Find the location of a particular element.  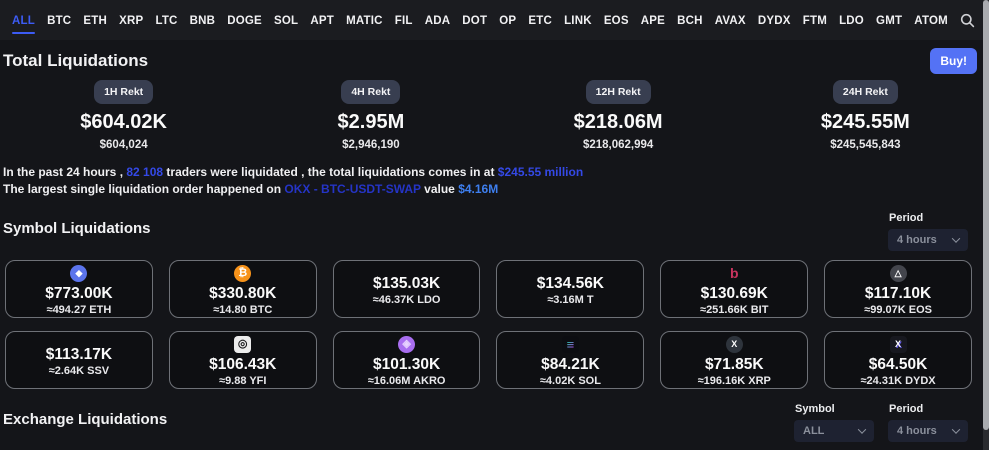

nav-item-doge: DOGE is located at coordinates (244, 21).